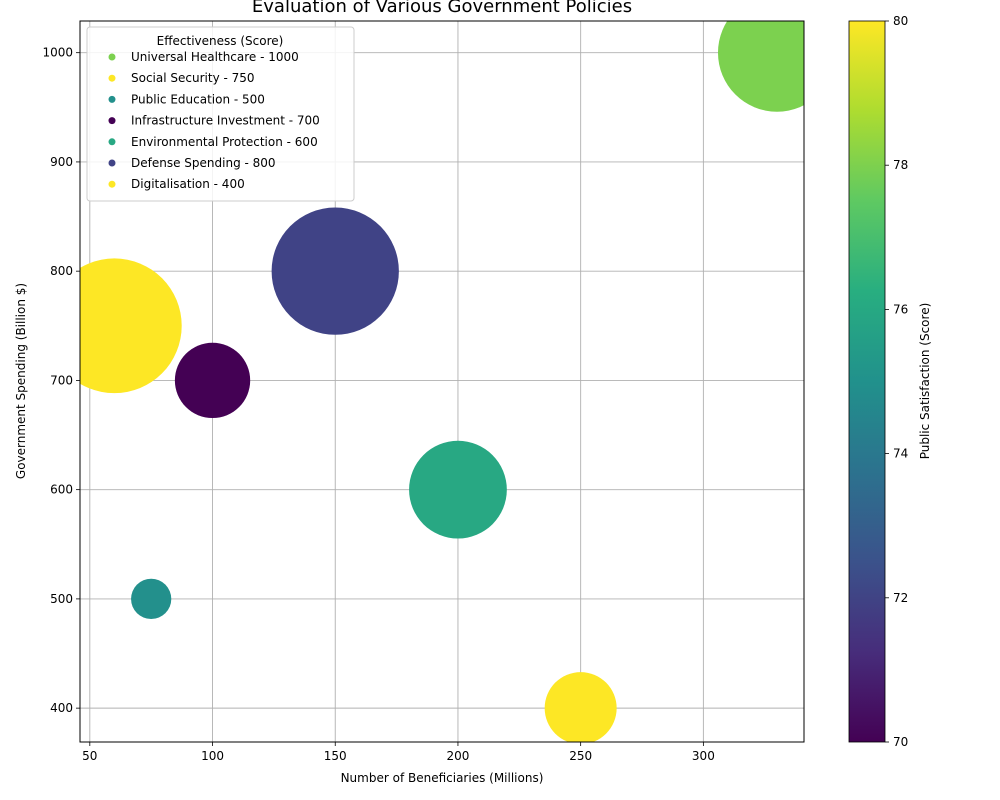  I want to click on y-axis-label: Government Spending (Billion $), so click(21, 381).